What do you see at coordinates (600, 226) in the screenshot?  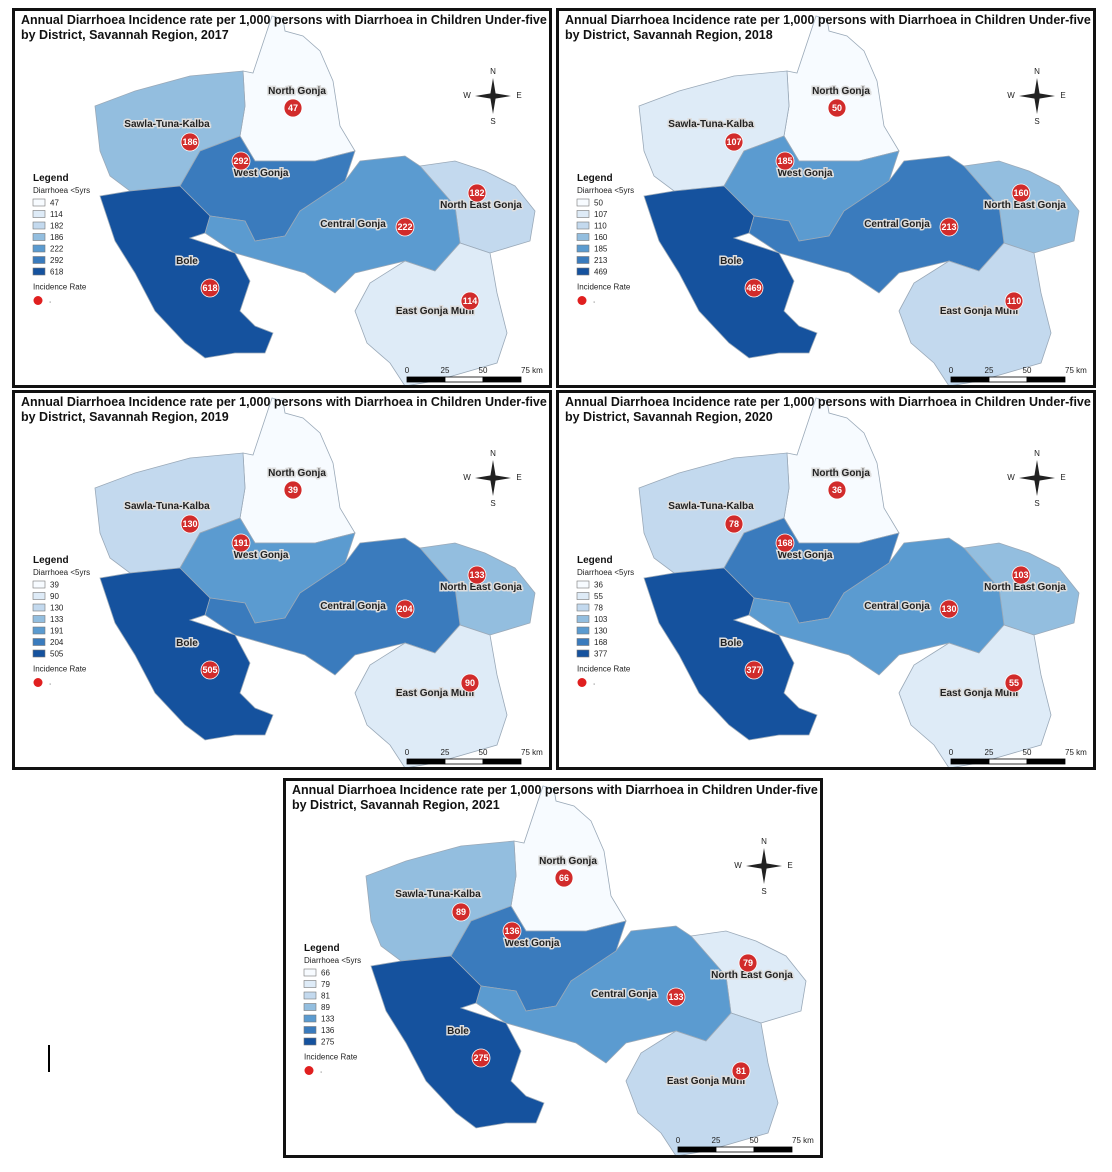 I see `legend-value: 110` at bounding box center [600, 226].